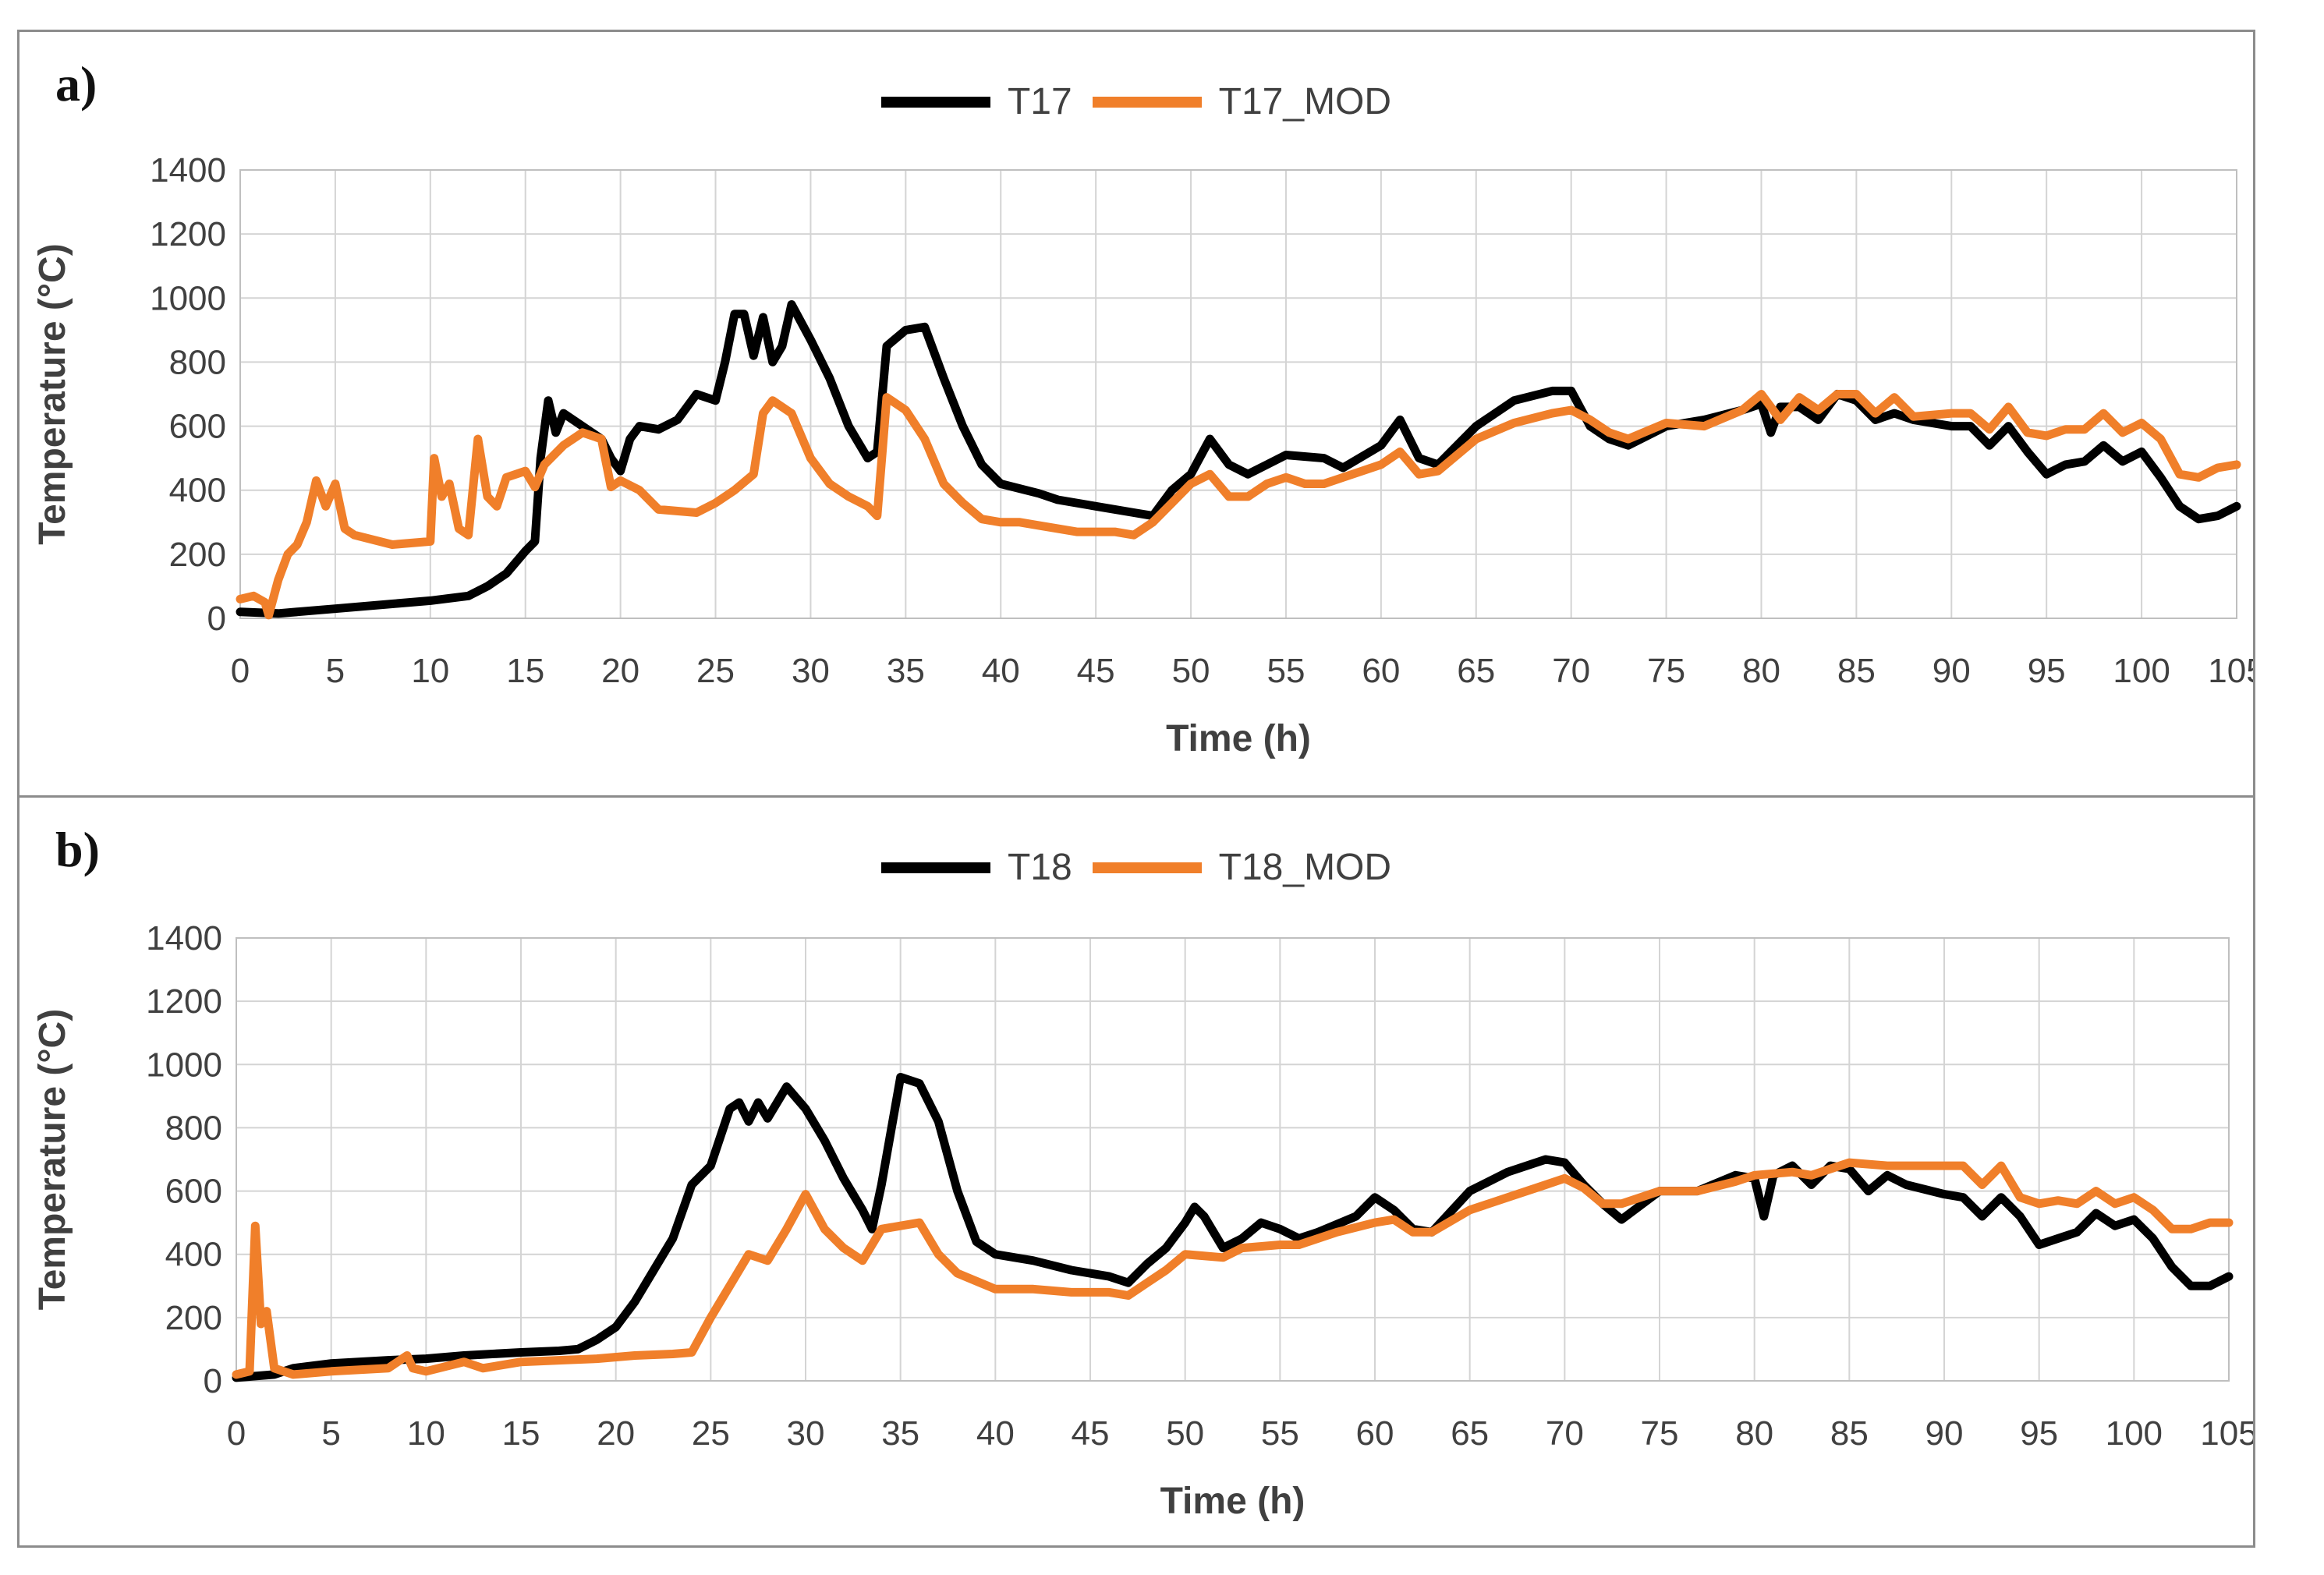 The image size is (2324, 1575). Describe the element at coordinates (77, 850) in the screenshot. I see `panel-label-b: b)` at that location.